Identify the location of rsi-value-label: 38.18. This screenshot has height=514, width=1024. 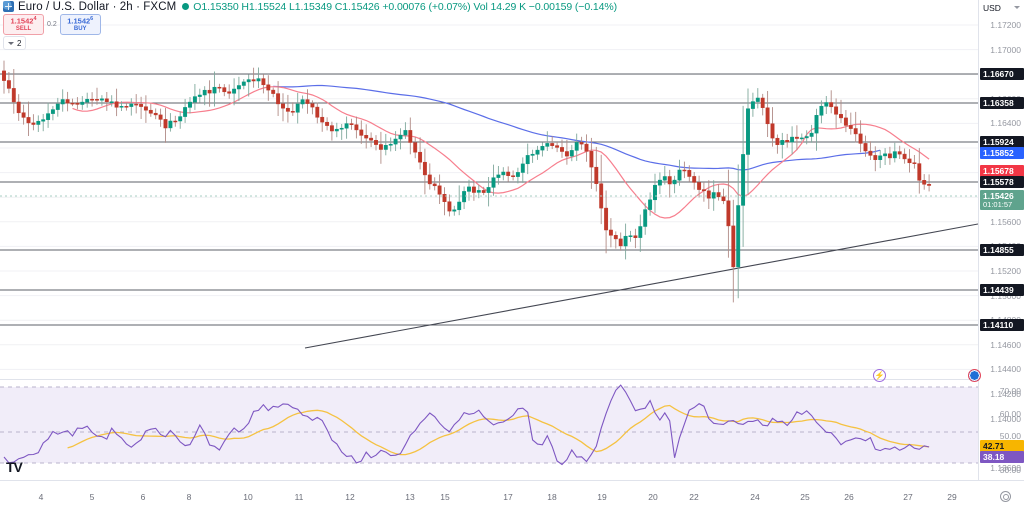
(1002, 457).